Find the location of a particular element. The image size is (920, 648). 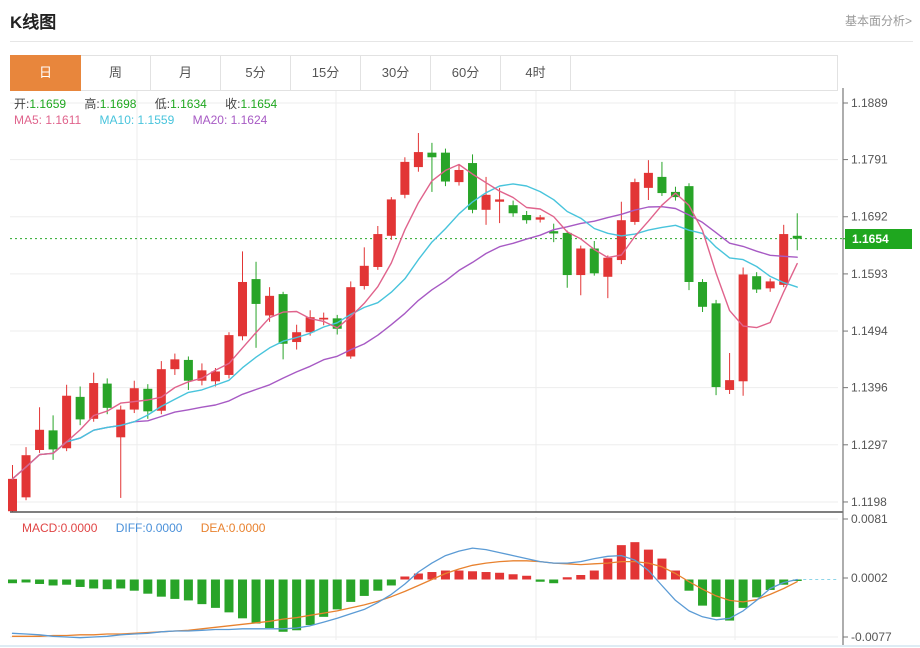

svg-text: 1.1494 is located at coordinates (869, 331).